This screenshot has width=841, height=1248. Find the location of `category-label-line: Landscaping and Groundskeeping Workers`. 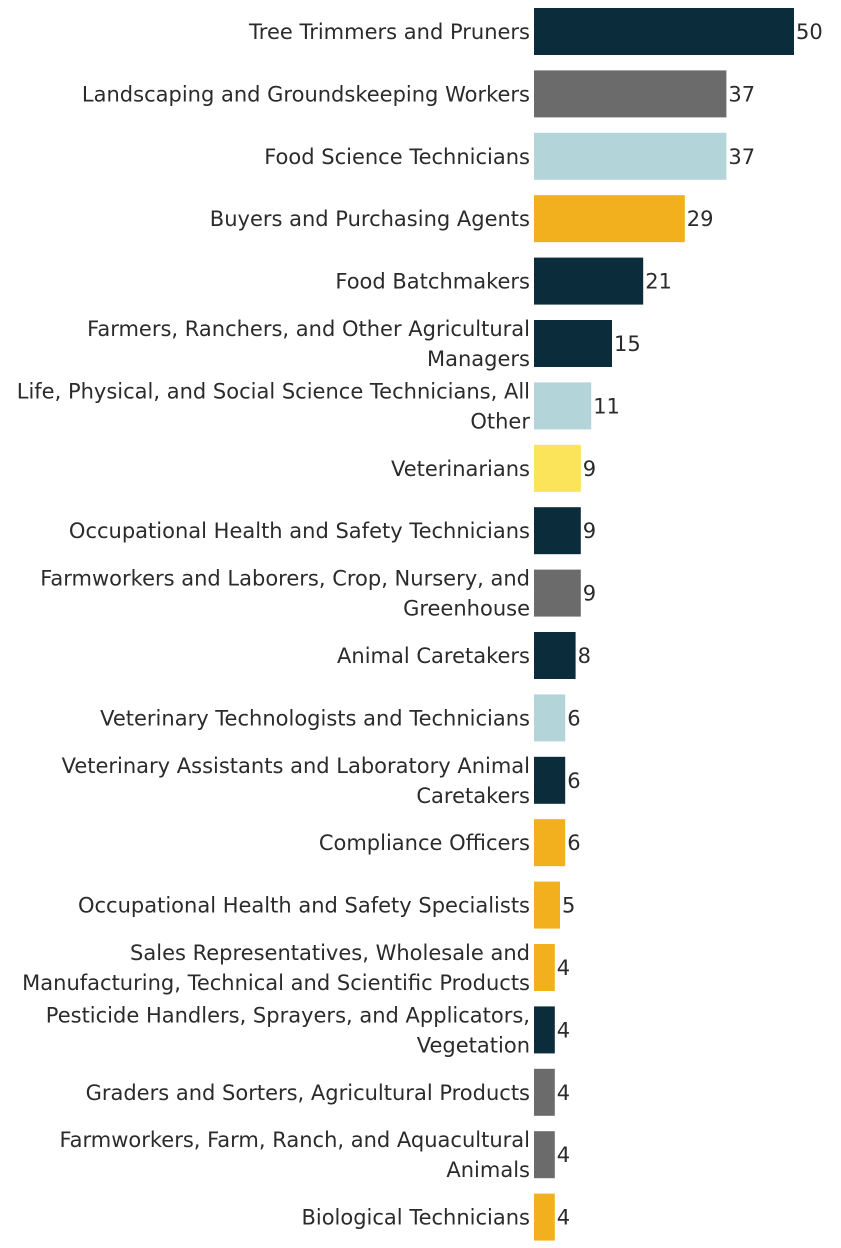

category-label-line: Landscaping and Groundskeeping Workers is located at coordinates (306, 94).